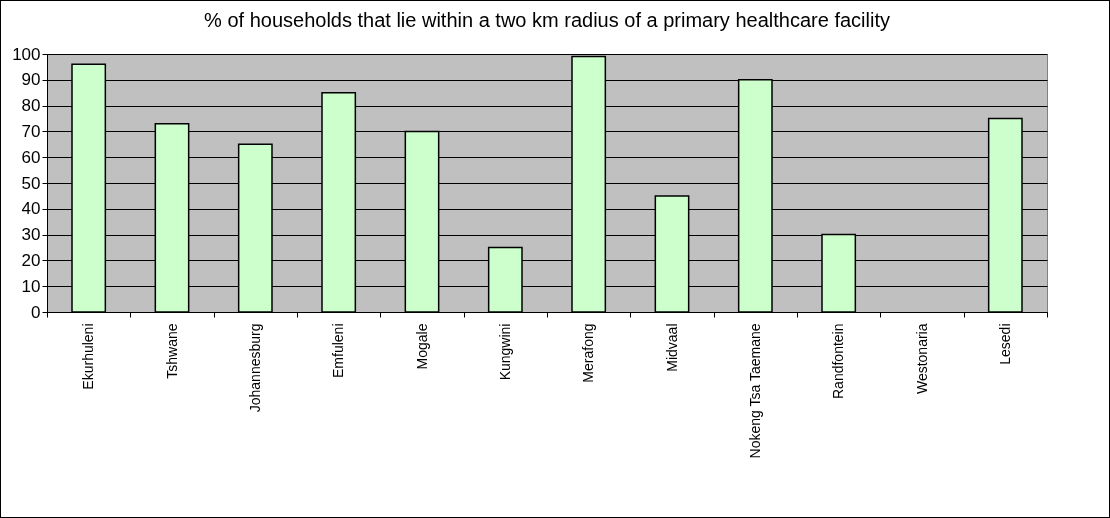  What do you see at coordinates (671, 347) in the screenshot?
I see `x-tick-label: Midvaal` at bounding box center [671, 347].